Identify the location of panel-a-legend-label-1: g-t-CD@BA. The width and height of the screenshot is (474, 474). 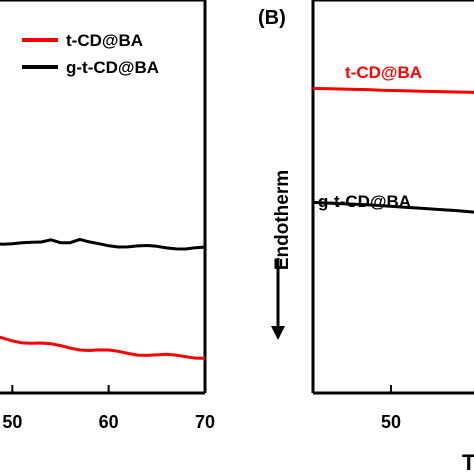
(112, 67).